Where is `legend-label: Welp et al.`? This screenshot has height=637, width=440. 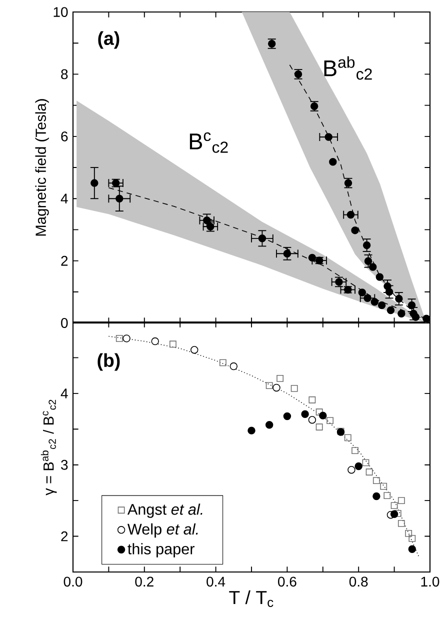
legend-label: Welp et al. is located at coordinates (162, 530).